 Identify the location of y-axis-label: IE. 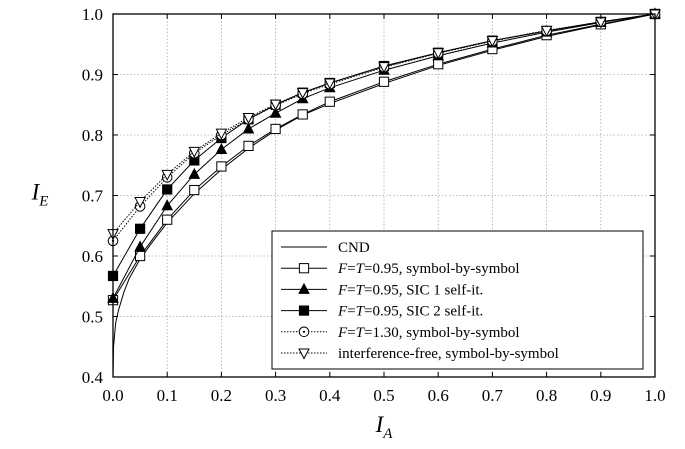
(40, 195).